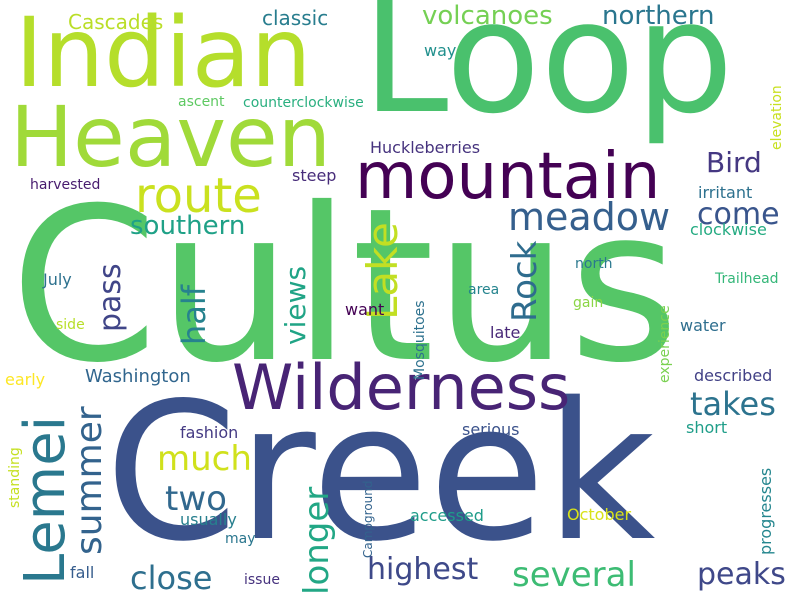  Describe the element at coordinates (728, 229) in the screenshot. I see `word-clockwise: clockwise` at that location.